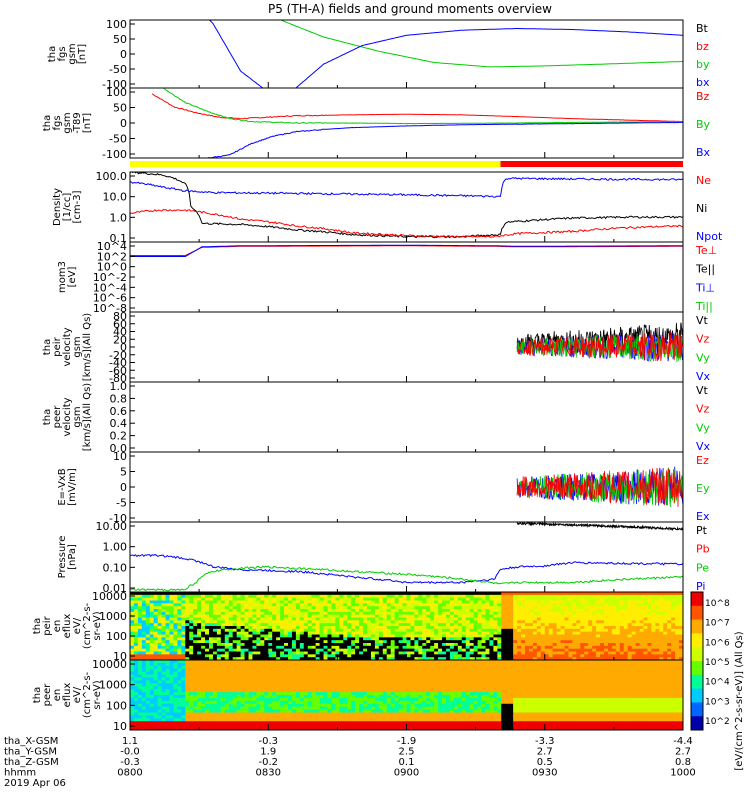 The width and height of the screenshot is (750, 800). What do you see at coordinates (67, 53) in the screenshot?
I see `y-axis-label: thafgsgsm[nT]` at bounding box center [67, 53].